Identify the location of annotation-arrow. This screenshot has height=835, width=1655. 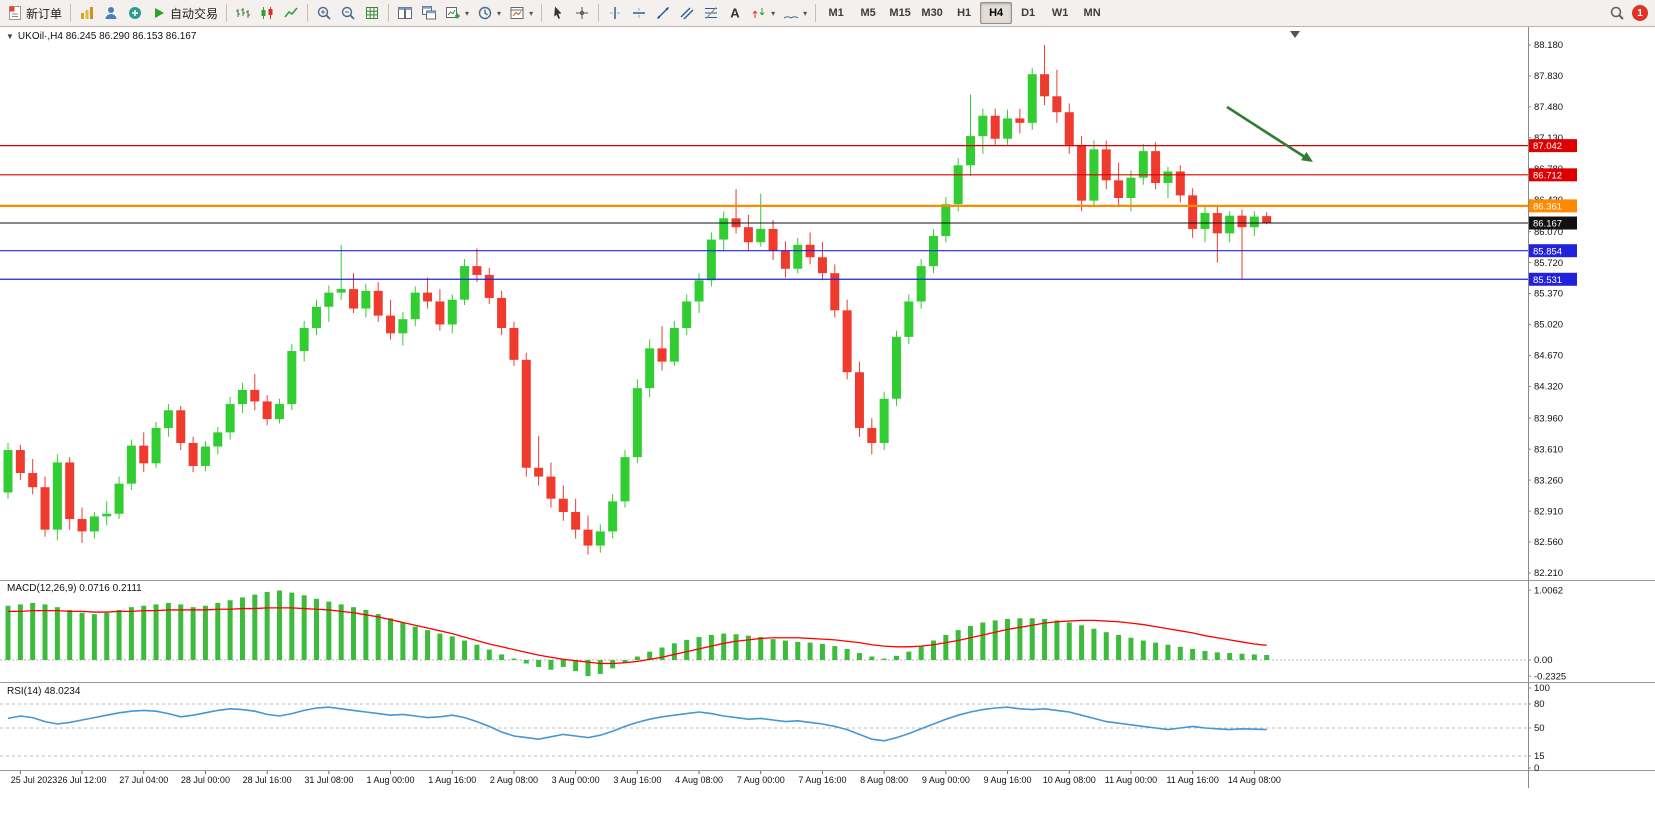
(1269, 133).